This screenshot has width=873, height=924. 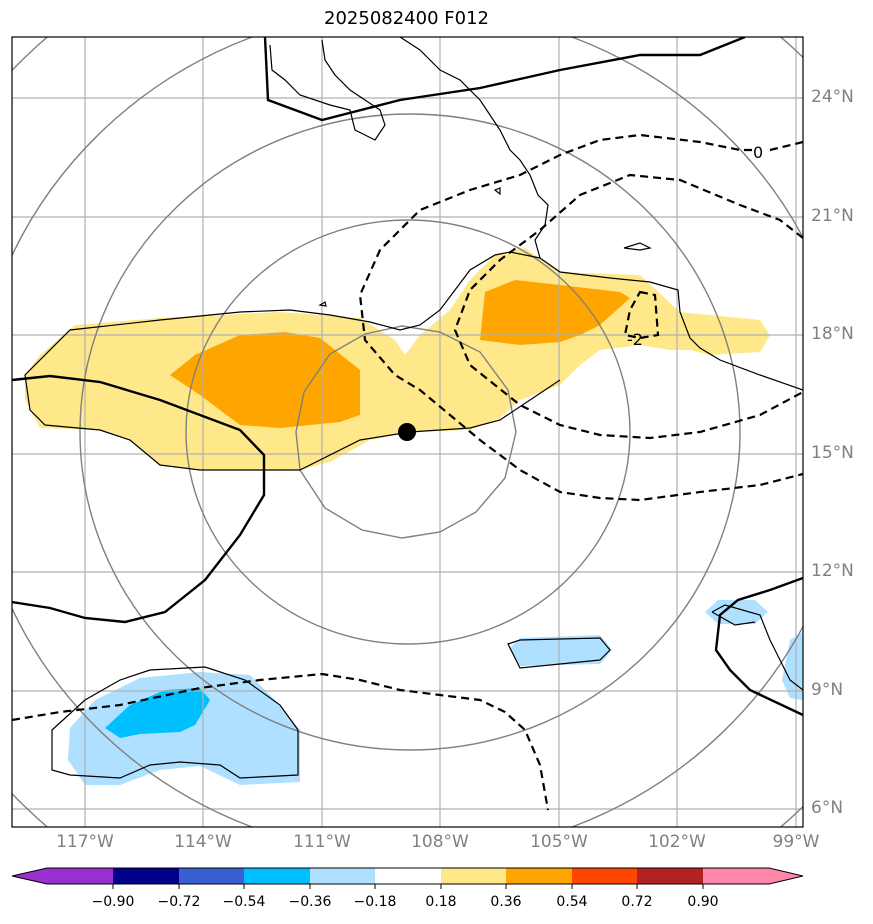 I want to click on lat-label-6n: 6°N, so click(x=827, y=808).